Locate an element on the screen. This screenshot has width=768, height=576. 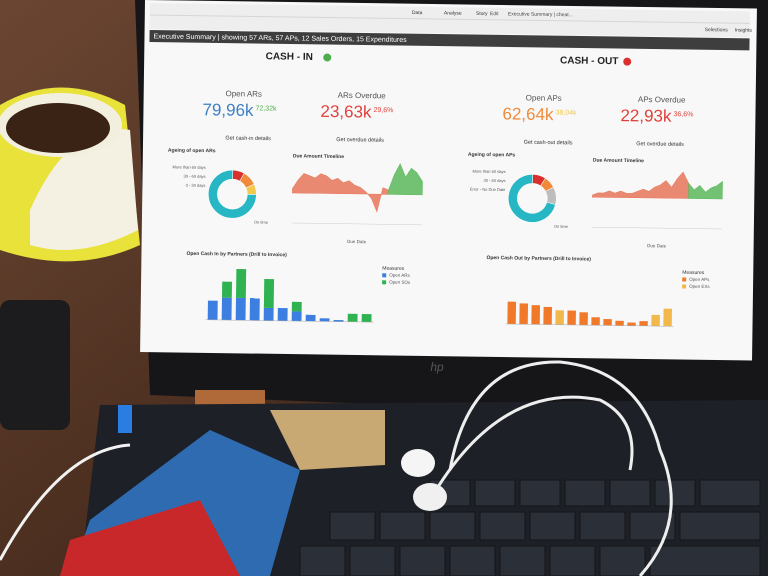
app-bar is located at coordinates (449, 20).